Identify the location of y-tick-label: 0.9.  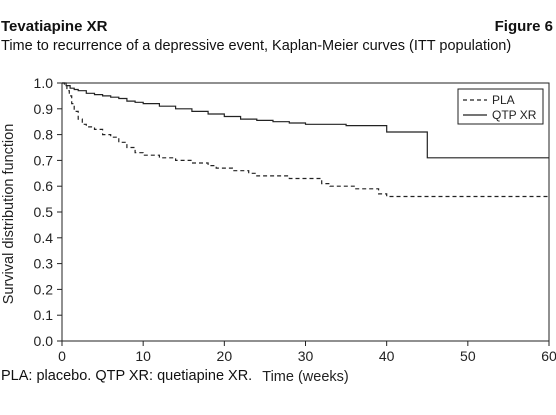
(44, 109).